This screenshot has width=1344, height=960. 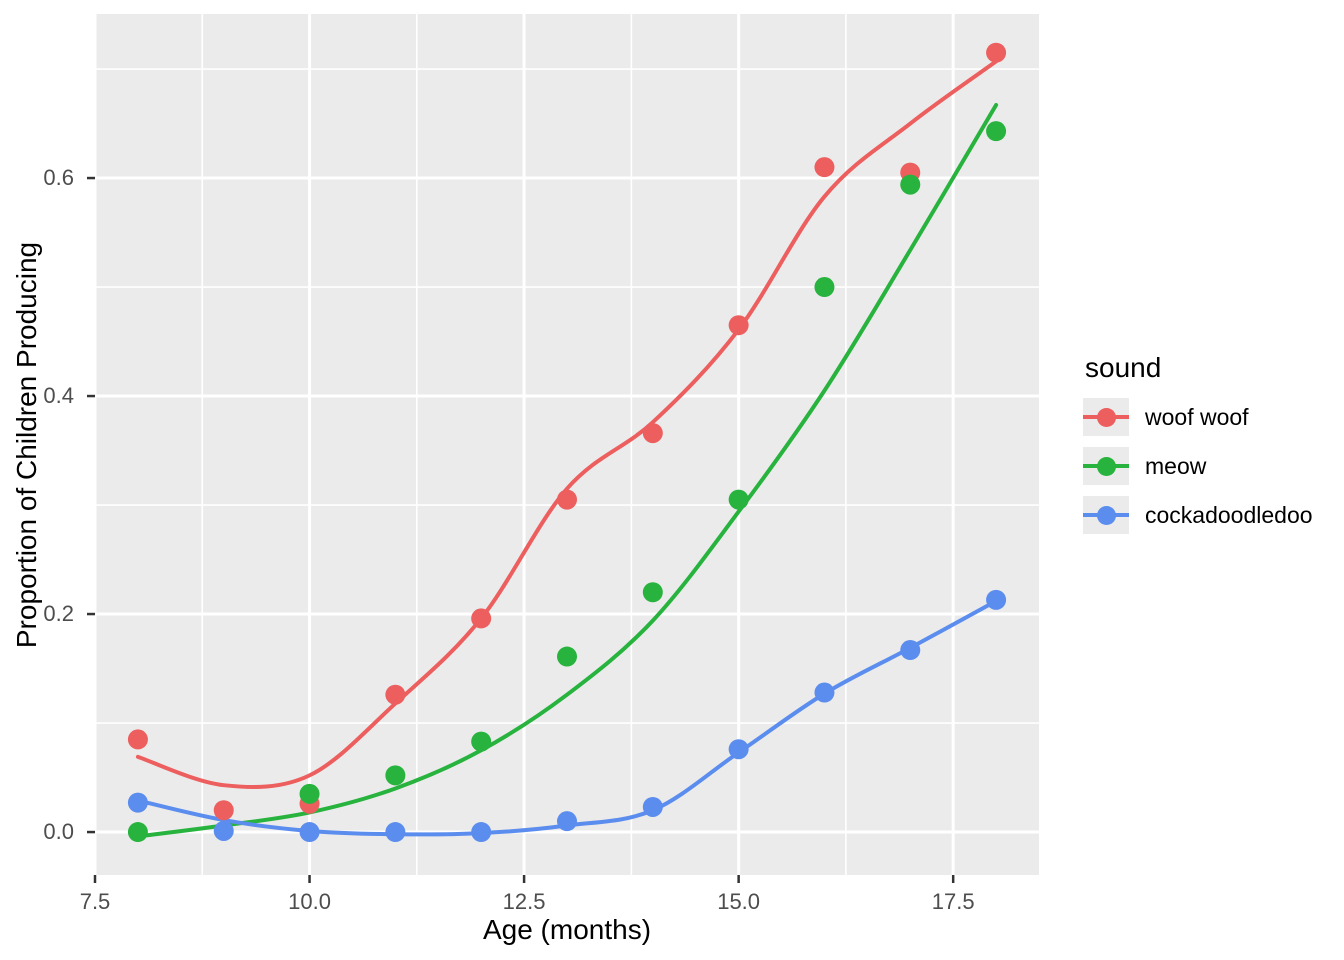 I want to click on legend-label: meow, so click(x=1176, y=466).